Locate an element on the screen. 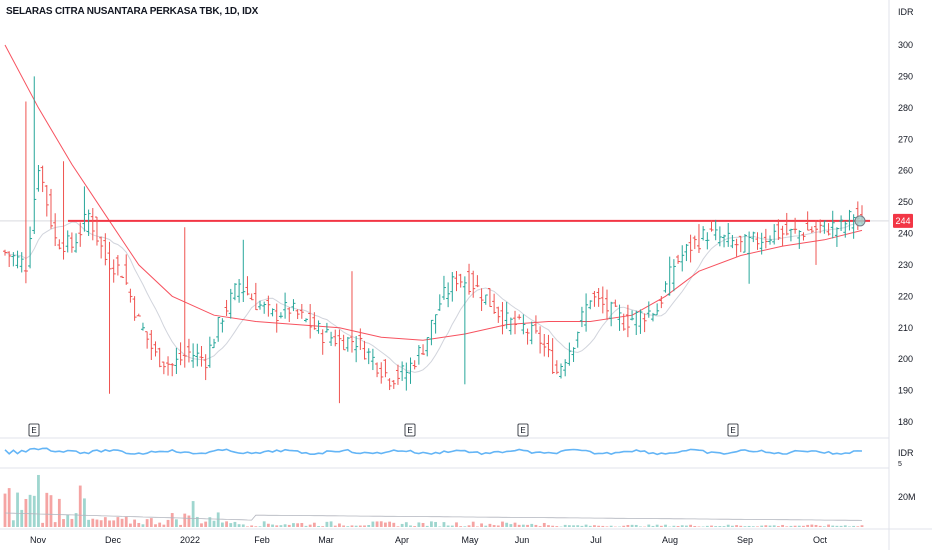  earnings-marker-box is located at coordinates (34, 430).